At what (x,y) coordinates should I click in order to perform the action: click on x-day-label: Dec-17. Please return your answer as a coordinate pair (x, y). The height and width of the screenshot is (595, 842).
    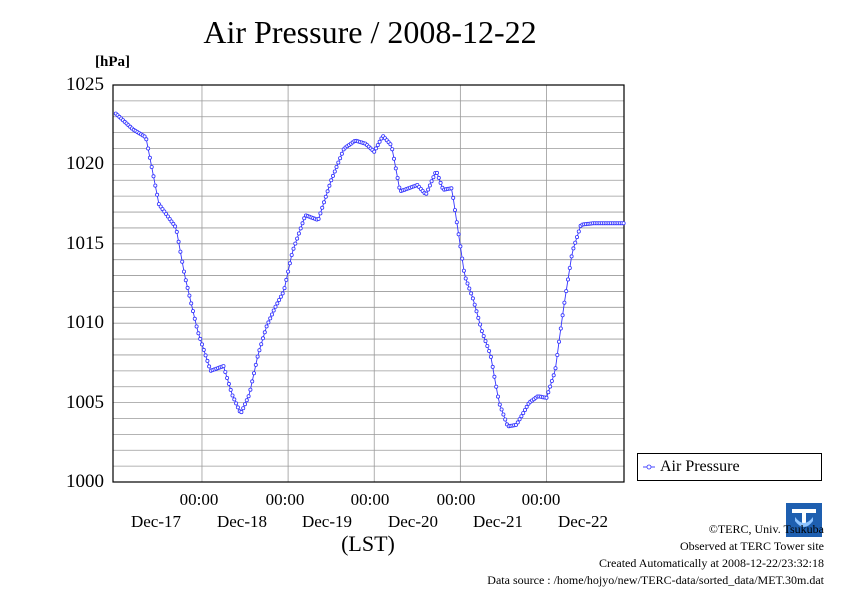
    Looking at the image, I should click on (156, 521).